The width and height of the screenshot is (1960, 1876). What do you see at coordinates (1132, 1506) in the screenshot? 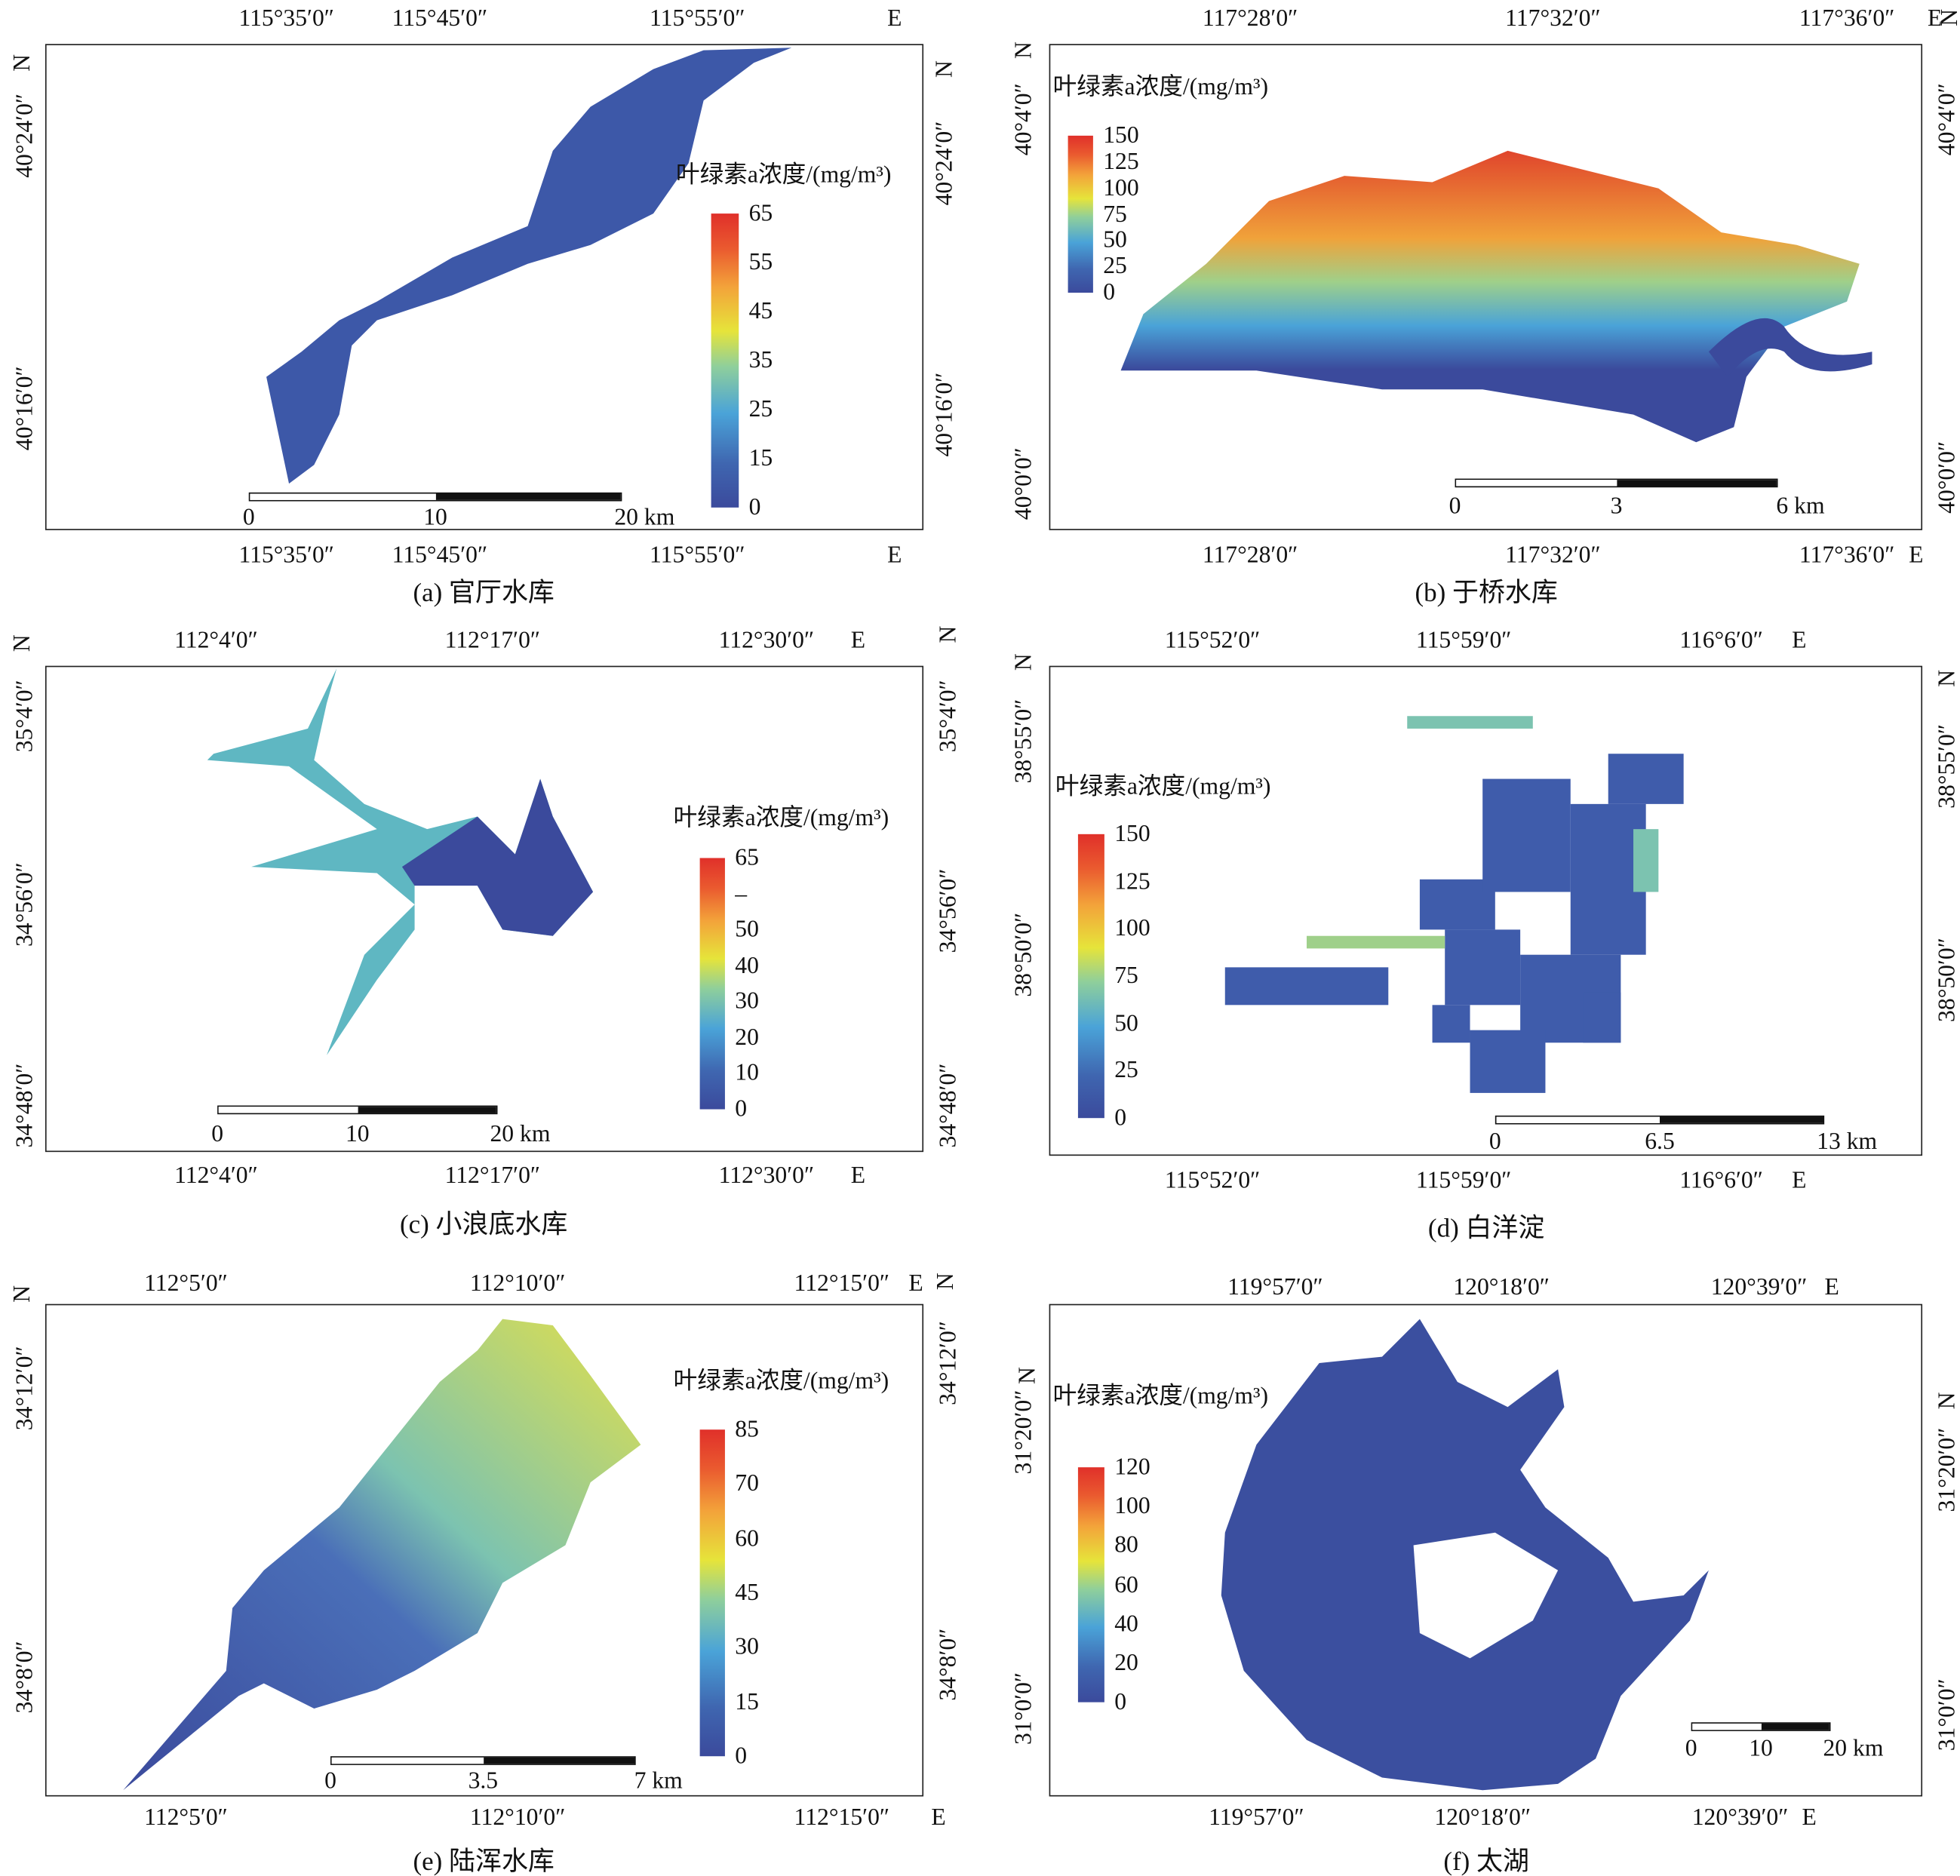
I see `colorbar-tick-label: 100` at bounding box center [1132, 1506].